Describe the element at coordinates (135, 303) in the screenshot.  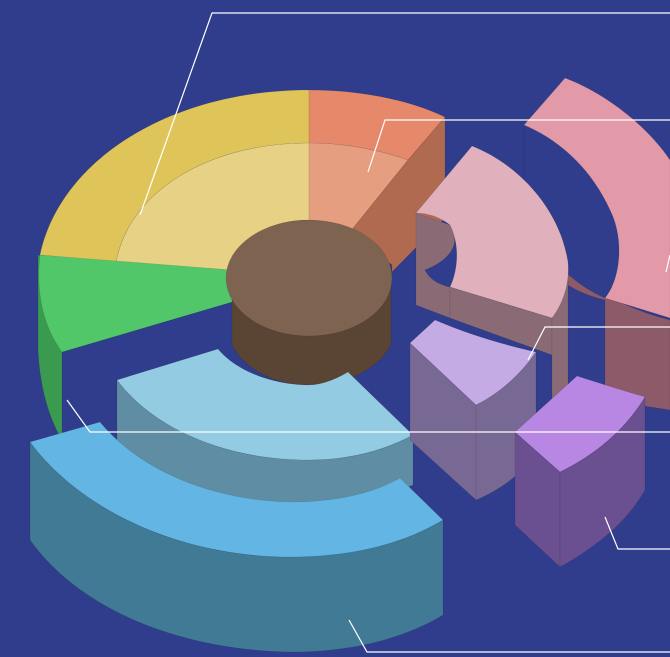
I see `segment-green-top` at that location.